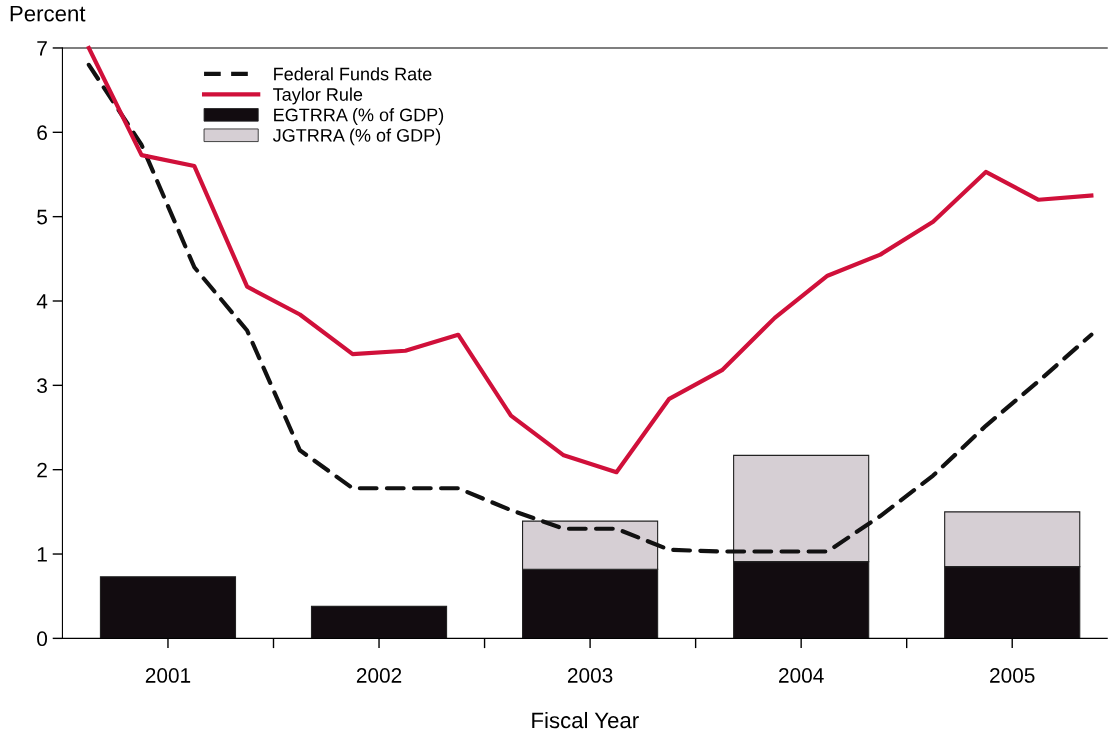 The height and width of the screenshot is (738, 1115). I want to click on y-tick-label: 2, so click(42, 470).